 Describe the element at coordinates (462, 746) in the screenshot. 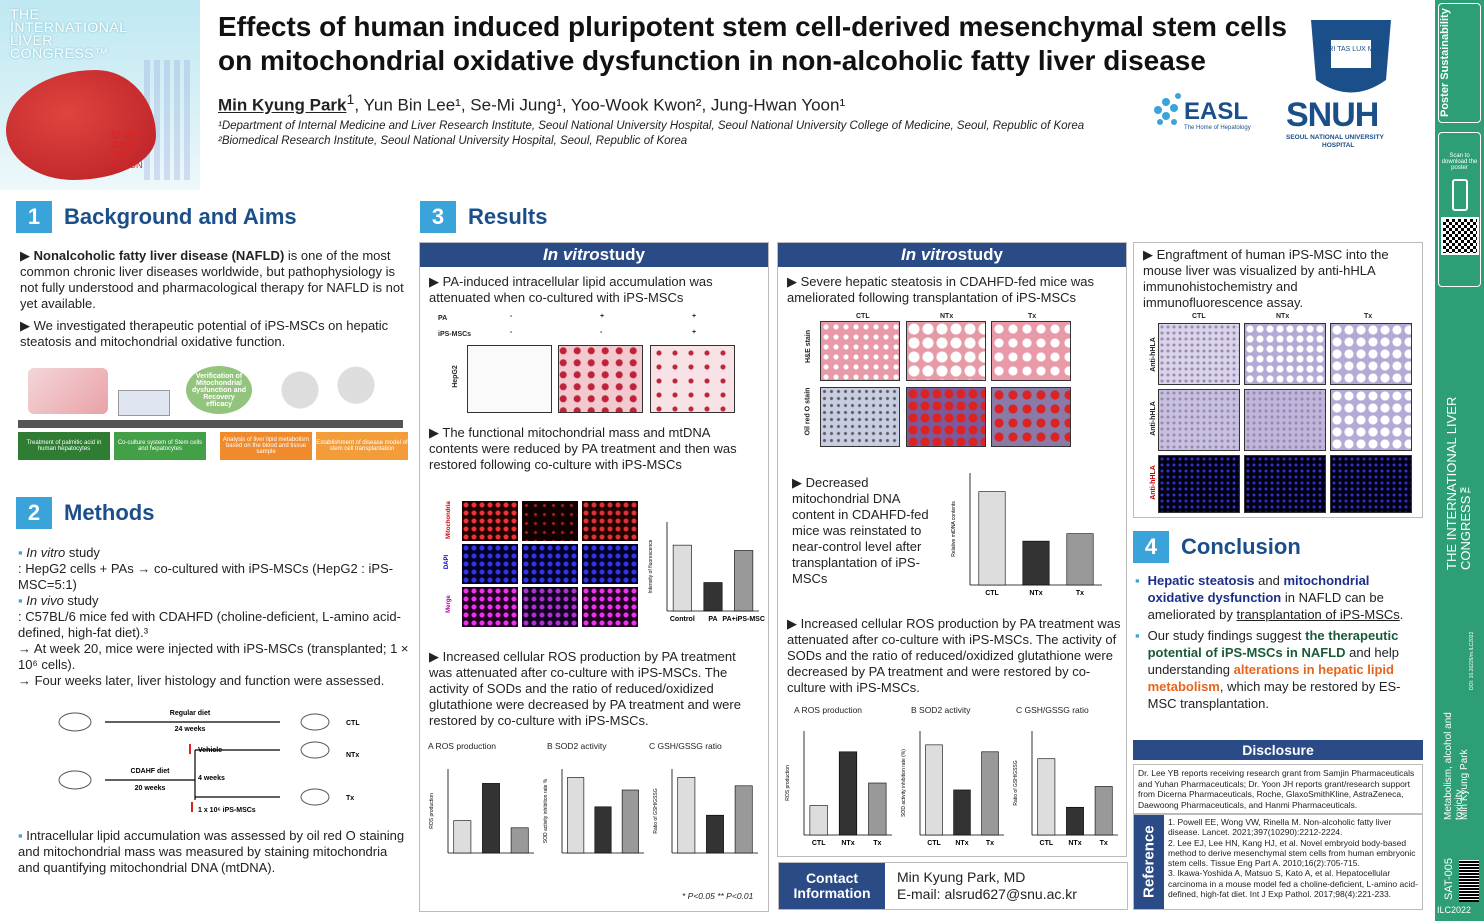

I see `left-panel-a: A ROS production` at that location.